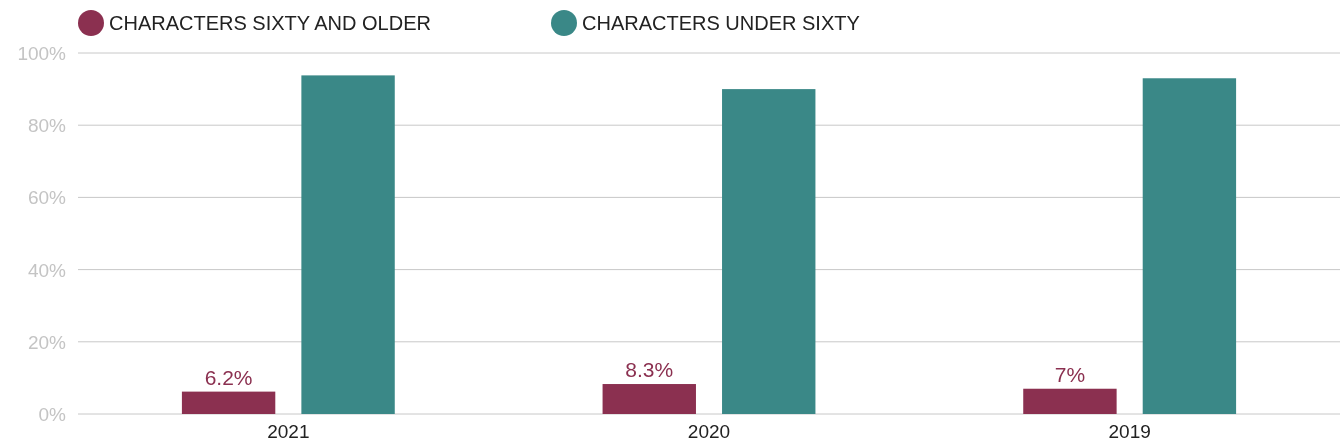 This screenshot has height=444, width=1343. Describe the element at coordinates (1070, 374) in the screenshot. I see `data-label: 7%` at that location.